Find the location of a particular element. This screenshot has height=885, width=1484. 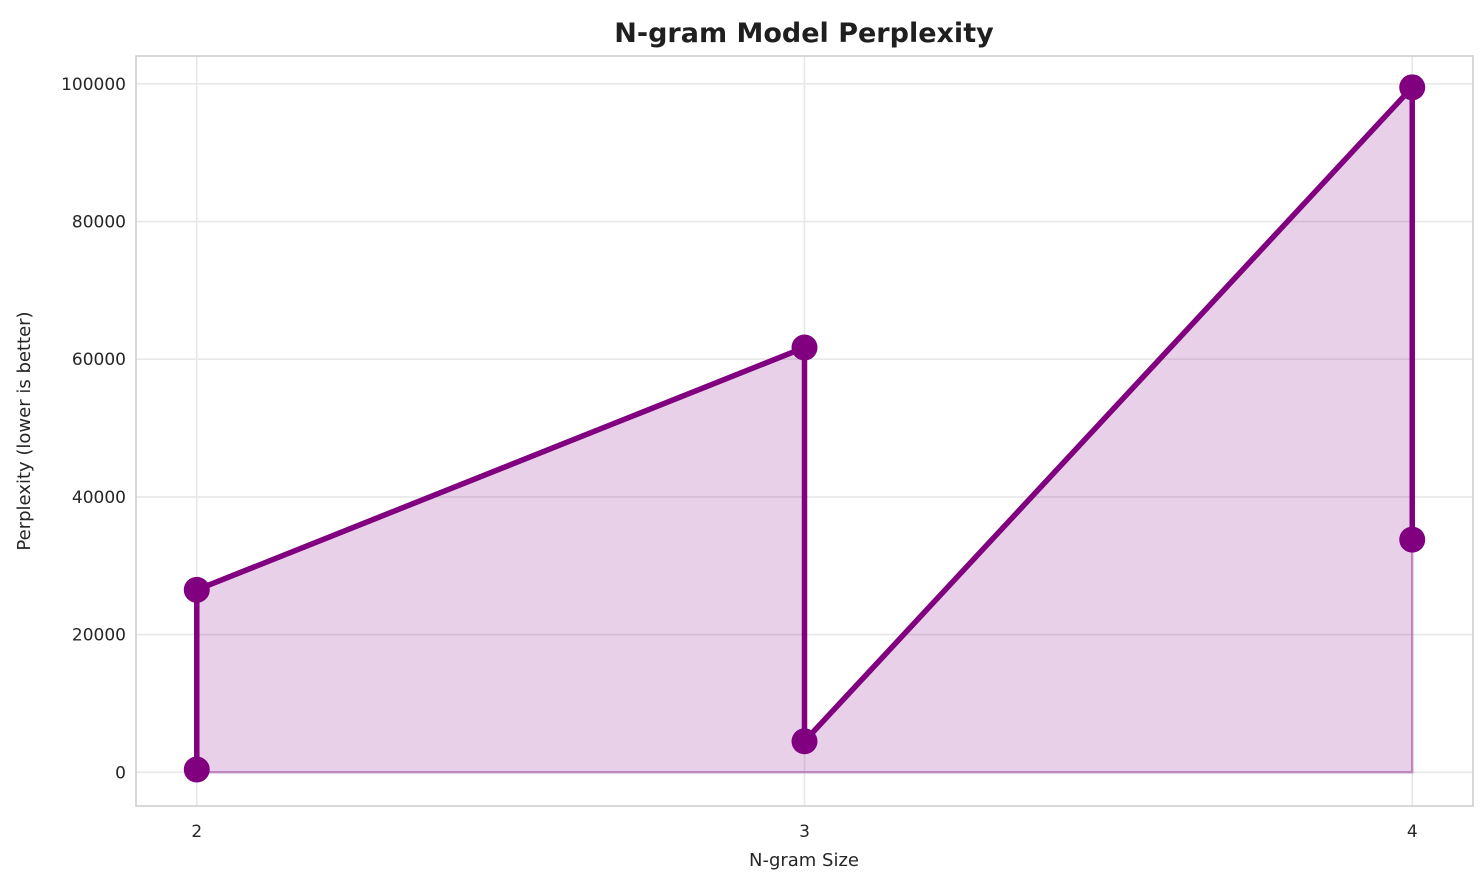

x-tick-label: 4 is located at coordinates (1412, 832).